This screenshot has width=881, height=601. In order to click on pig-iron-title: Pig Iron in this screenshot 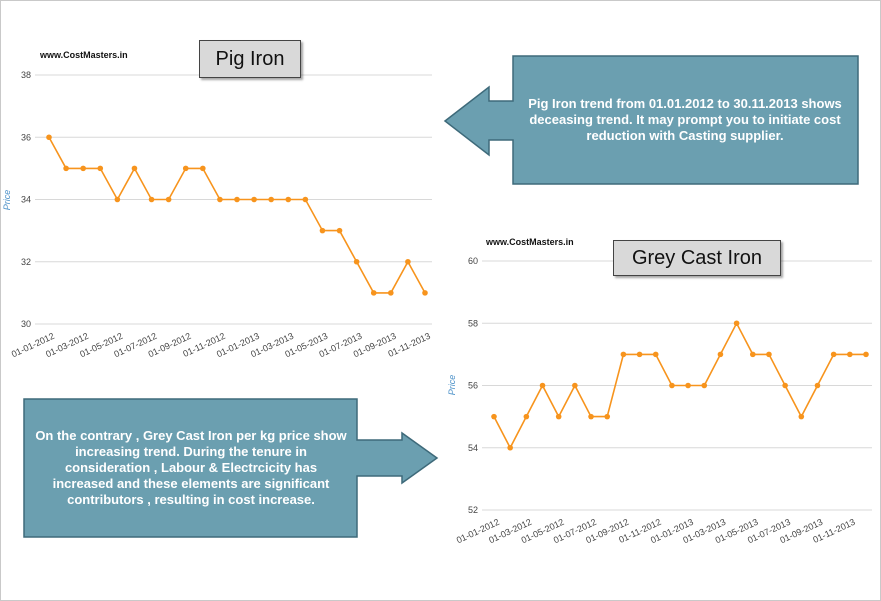, I will do `click(250, 59)`.